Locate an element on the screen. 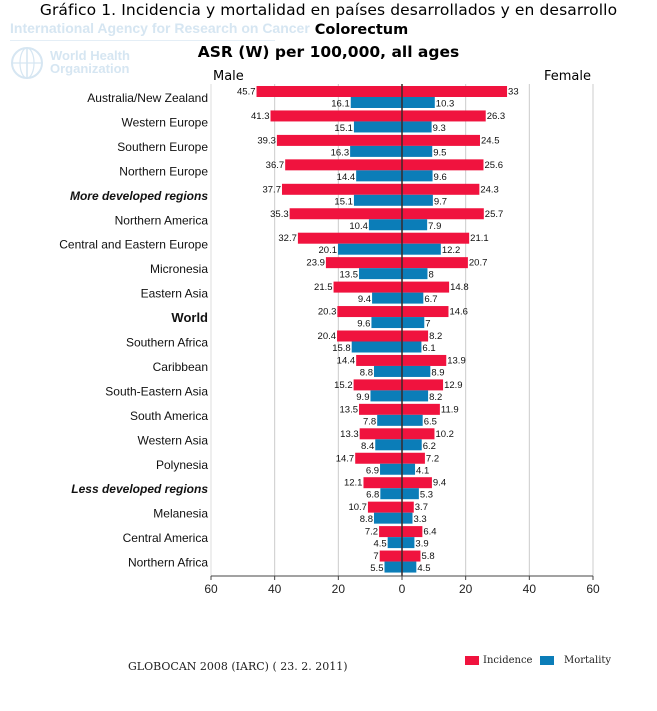 Image resolution: width=657 pixels, height=711 pixels. category-label: World is located at coordinates (189, 317).